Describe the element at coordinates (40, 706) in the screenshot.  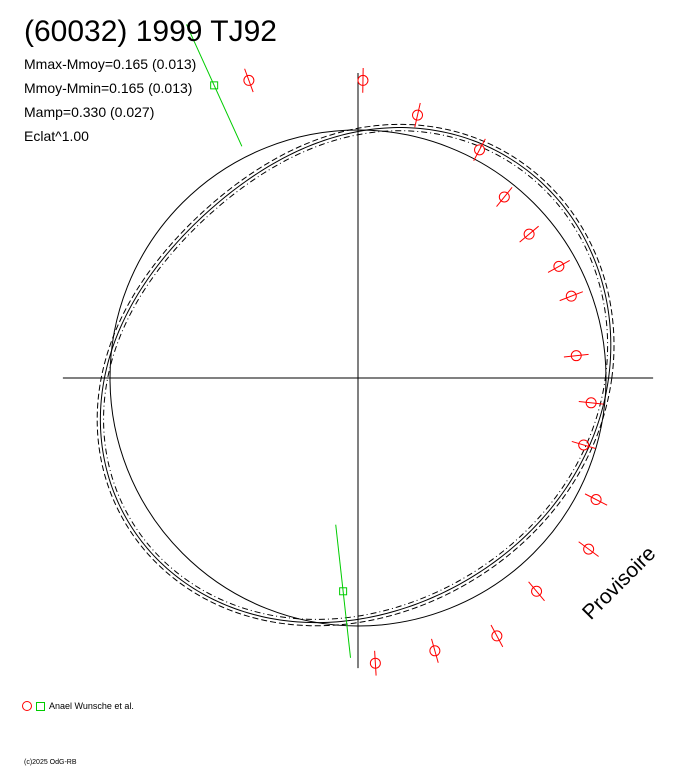
I see `legend-square-marker-icon` at that location.